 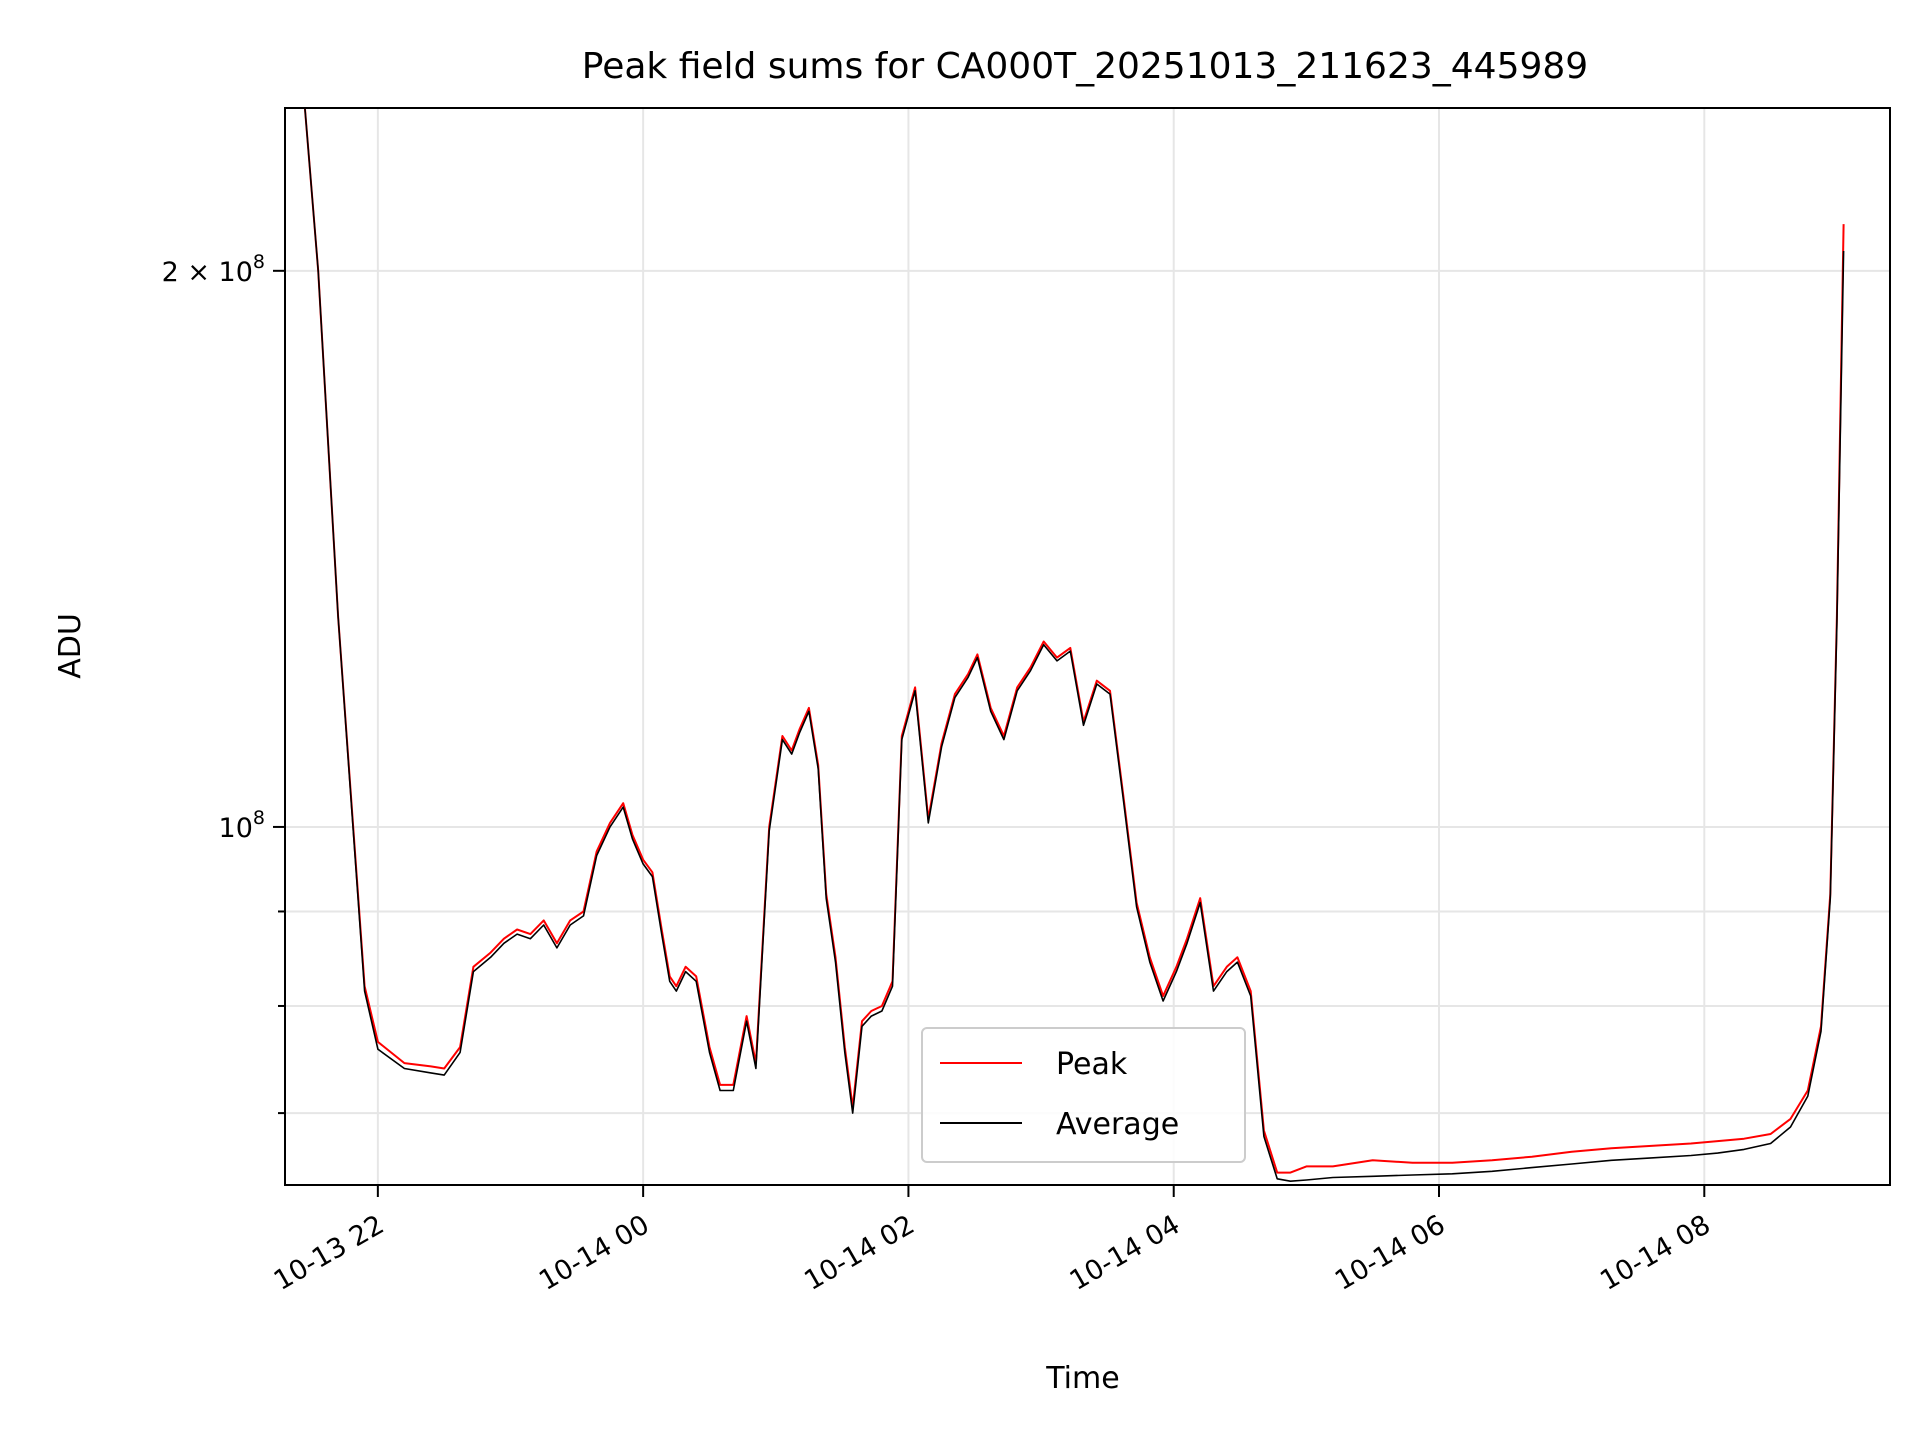 I want to click on y-tick-label: 2 × 108, so click(x=213, y=269).